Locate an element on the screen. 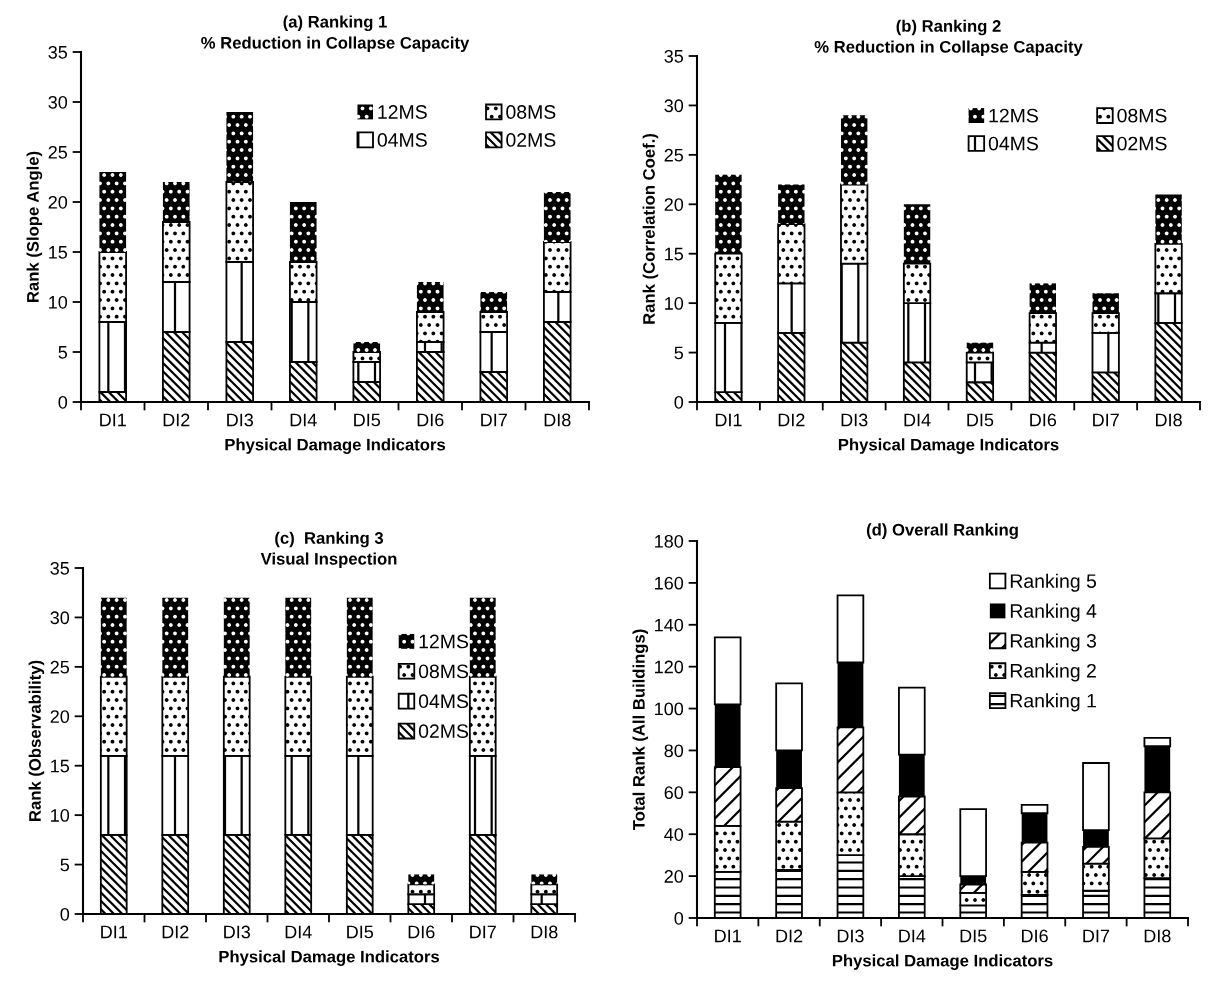 This screenshot has height=991, width=1214. y-tick-label: 160 is located at coordinates (669, 583).